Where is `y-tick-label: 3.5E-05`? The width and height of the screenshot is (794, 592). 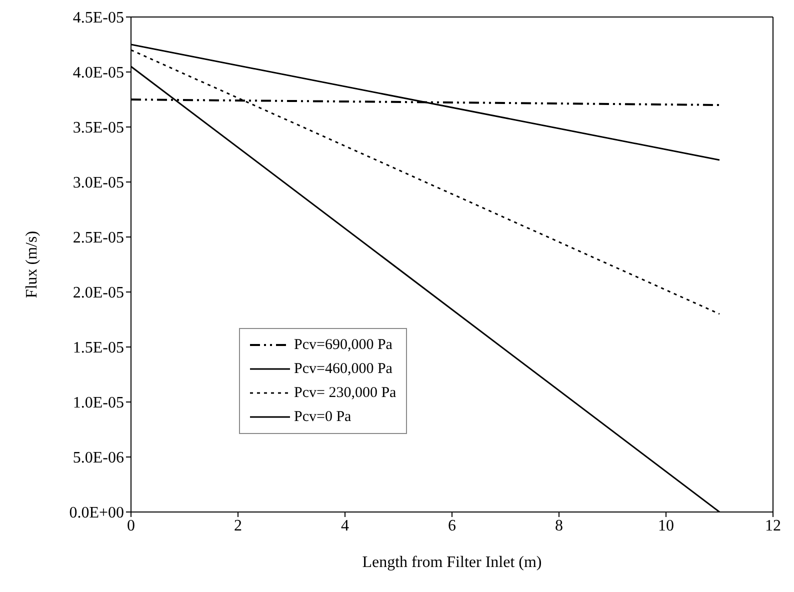
y-tick-label: 3.5E-05 is located at coordinates (98, 128).